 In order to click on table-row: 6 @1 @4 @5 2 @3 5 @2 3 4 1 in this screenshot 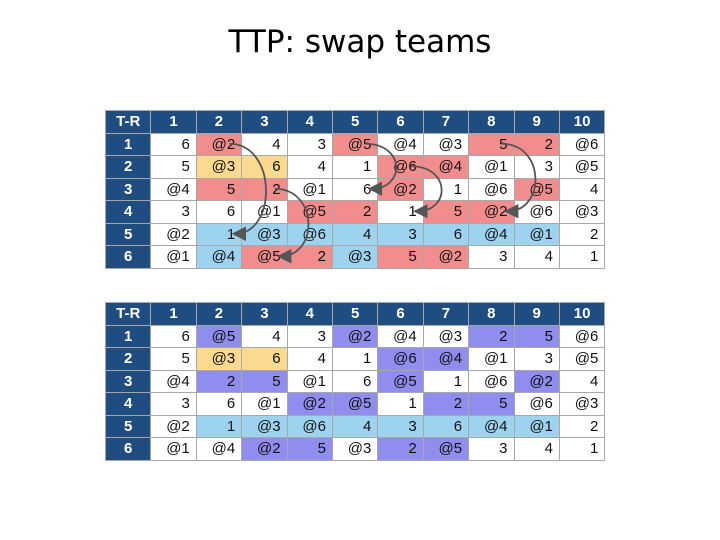, I will do `click(355, 257)`.